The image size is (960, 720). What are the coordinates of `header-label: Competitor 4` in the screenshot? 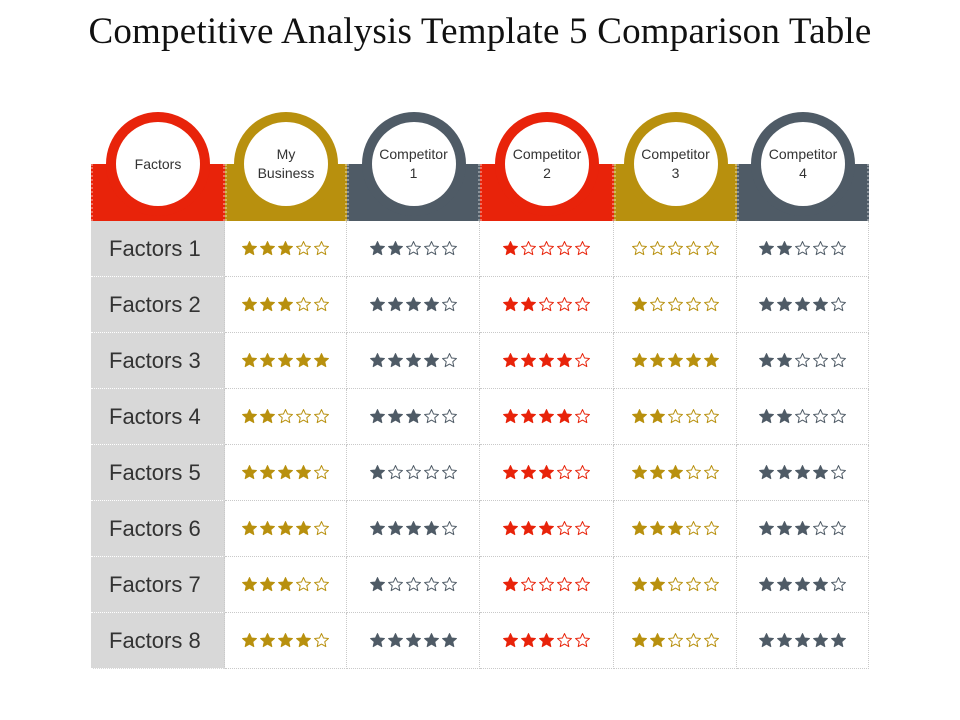 It's located at (803, 164).